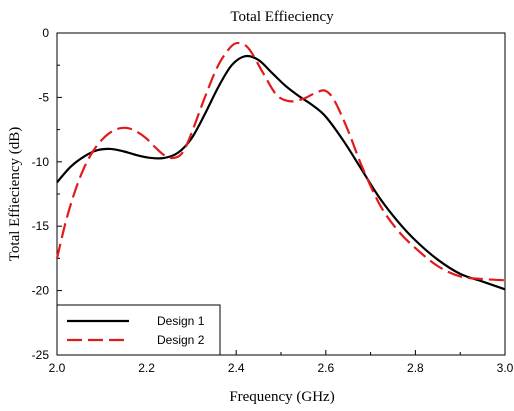 The height and width of the screenshot is (411, 514). Describe the element at coordinates (281, 397) in the screenshot. I see `x-axis-label: Frequency (GHz)` at that location.